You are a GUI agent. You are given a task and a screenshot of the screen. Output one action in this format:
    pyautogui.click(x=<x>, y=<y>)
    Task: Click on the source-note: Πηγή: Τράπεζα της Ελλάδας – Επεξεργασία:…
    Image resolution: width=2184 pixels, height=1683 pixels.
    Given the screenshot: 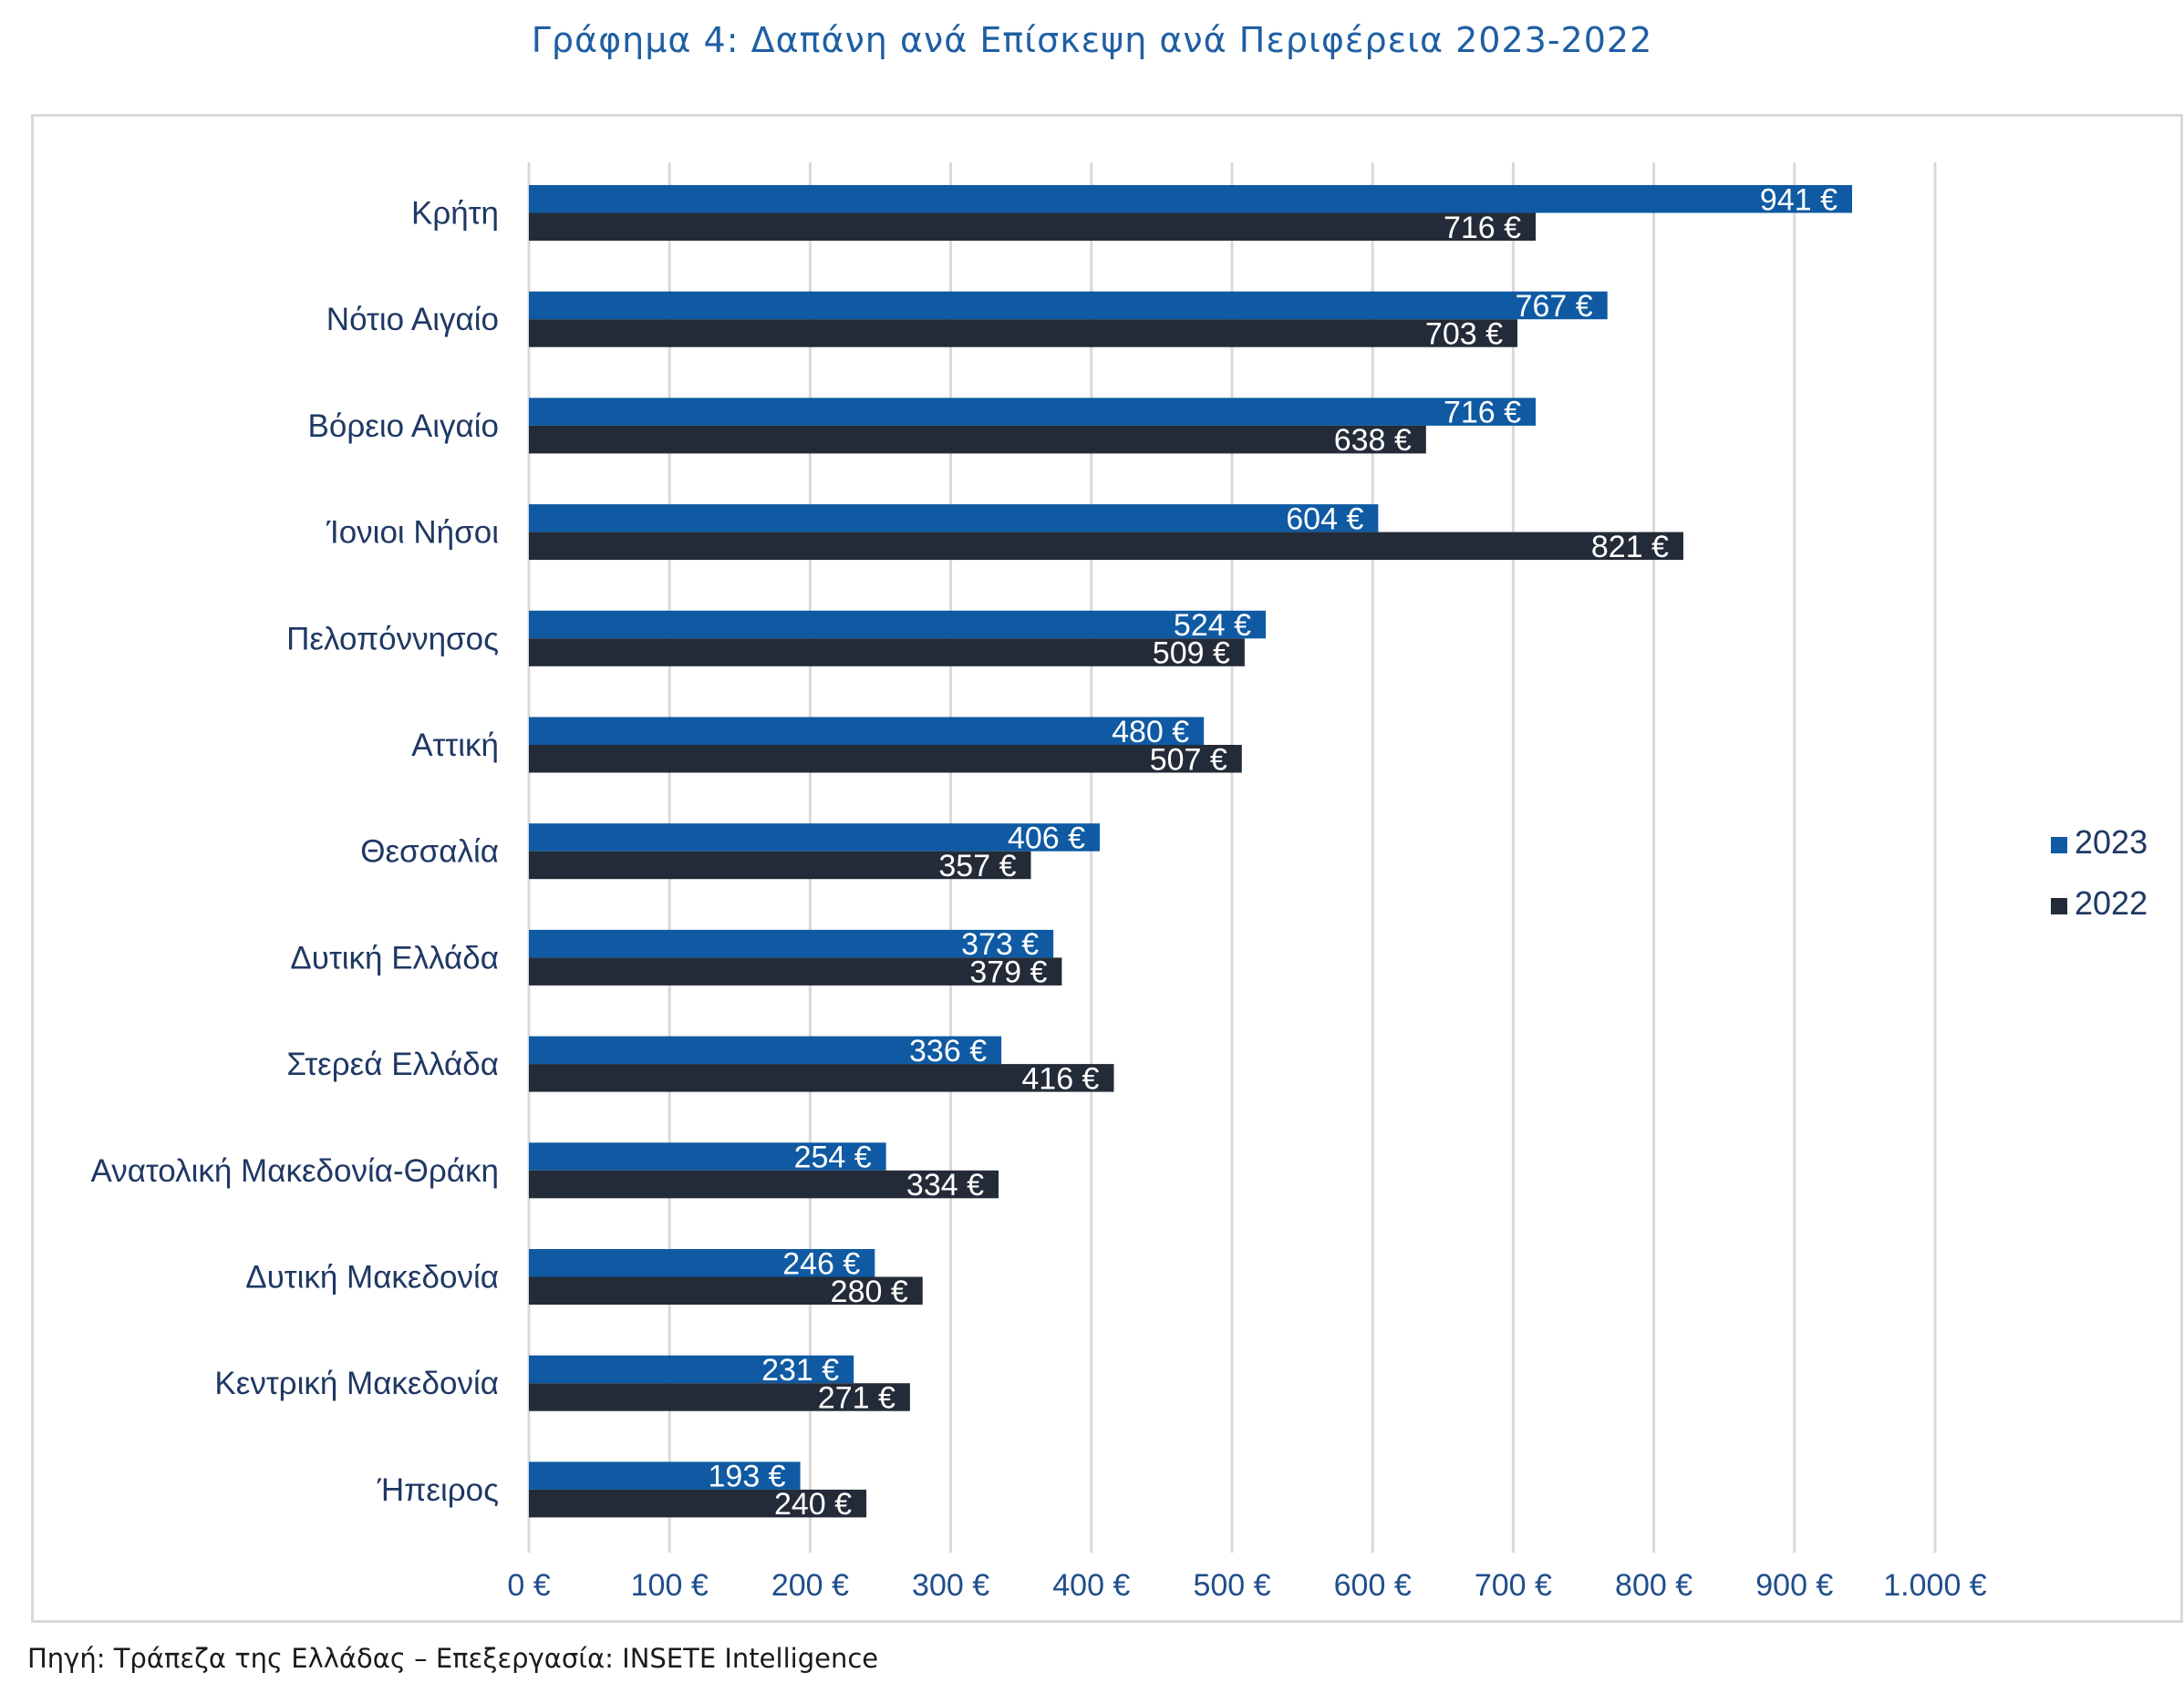 What is the action you would take?
    pyautogui.click(x=453, y=1658)
    